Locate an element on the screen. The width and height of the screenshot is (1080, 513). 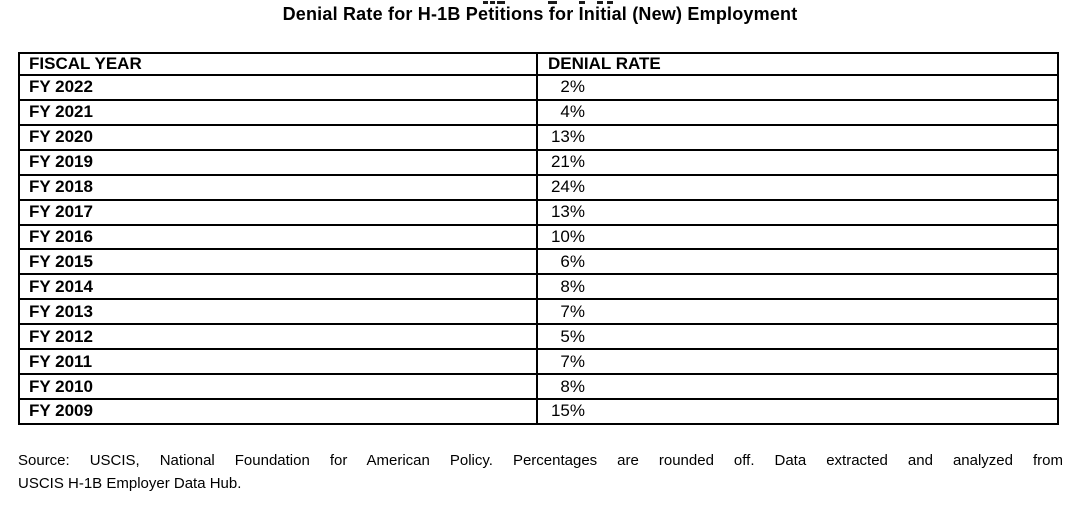
fiscal-year-cell: FY 2012 is located at coordinates (278, 337).